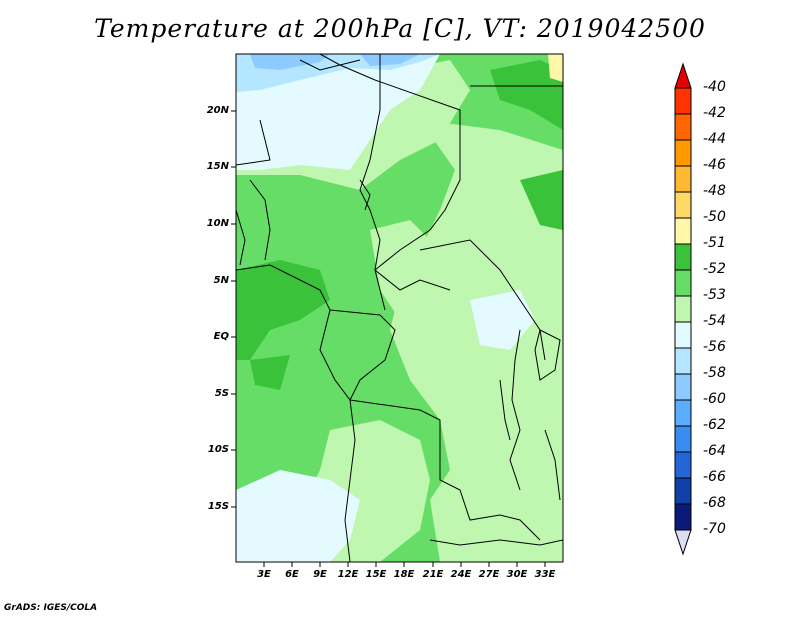 This screenshot has width=800, height=618. I want to click on credit-text: GrADS: IGES/COLA, so click(51, 608).